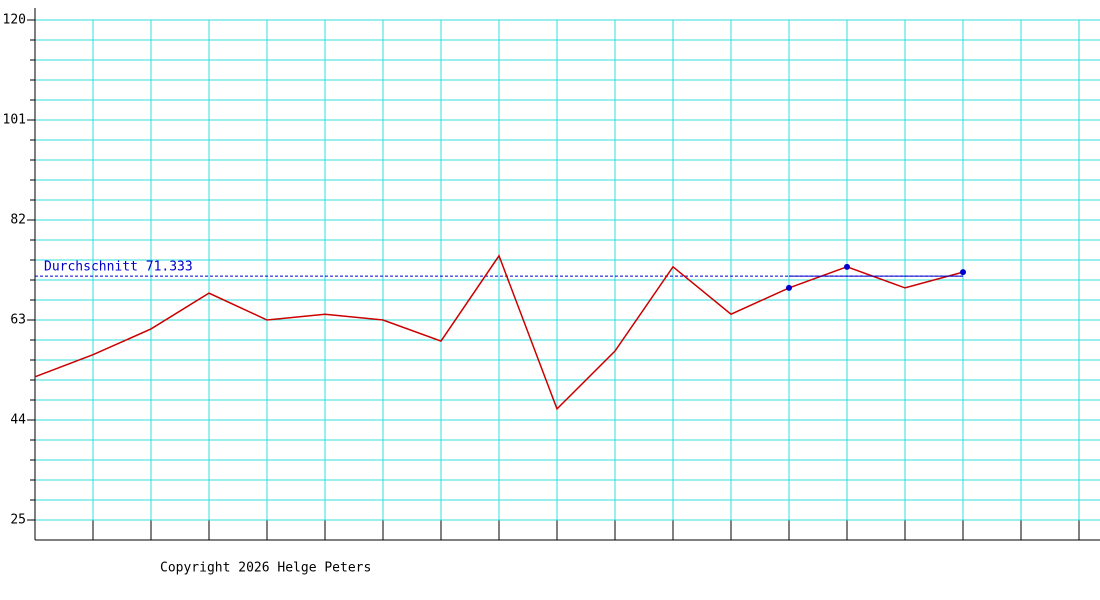 The height and width of the screenshot is (600, 1100). Describe the element at coordinates (18, 520) in the screenshot. I see `y-tick-label: 25` at that location.